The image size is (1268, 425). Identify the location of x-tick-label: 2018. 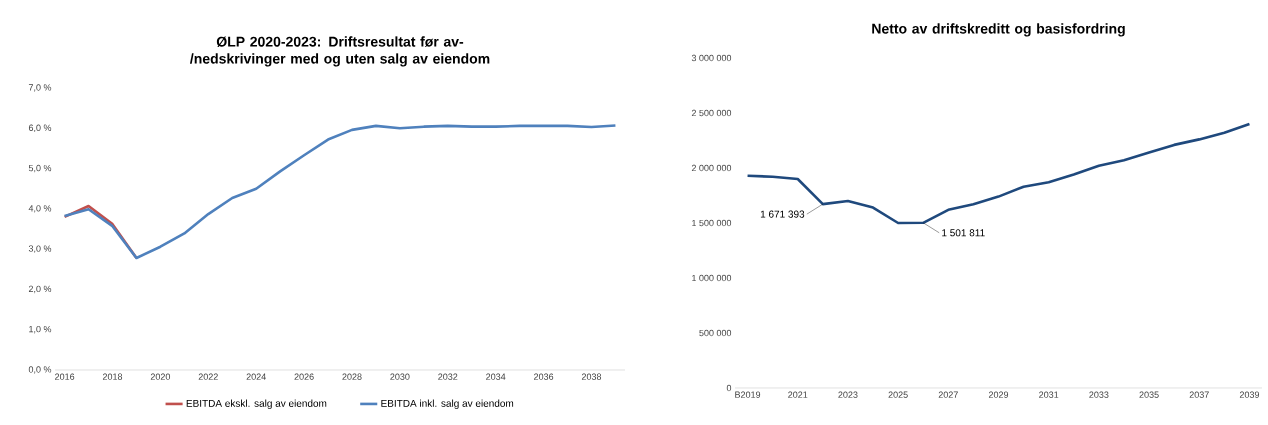
(112, 376).